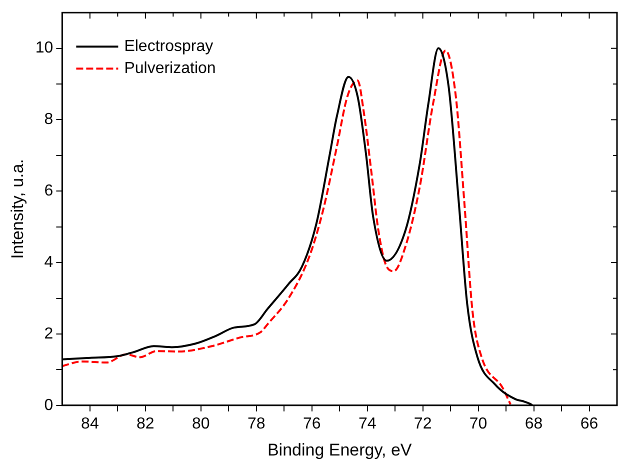 The width and height of the screenshot is (621, 467). What do you see at coordinates (201, 423) in the screenshot?
I see `x-tick-label: 80` at bounding box center [201, 423].